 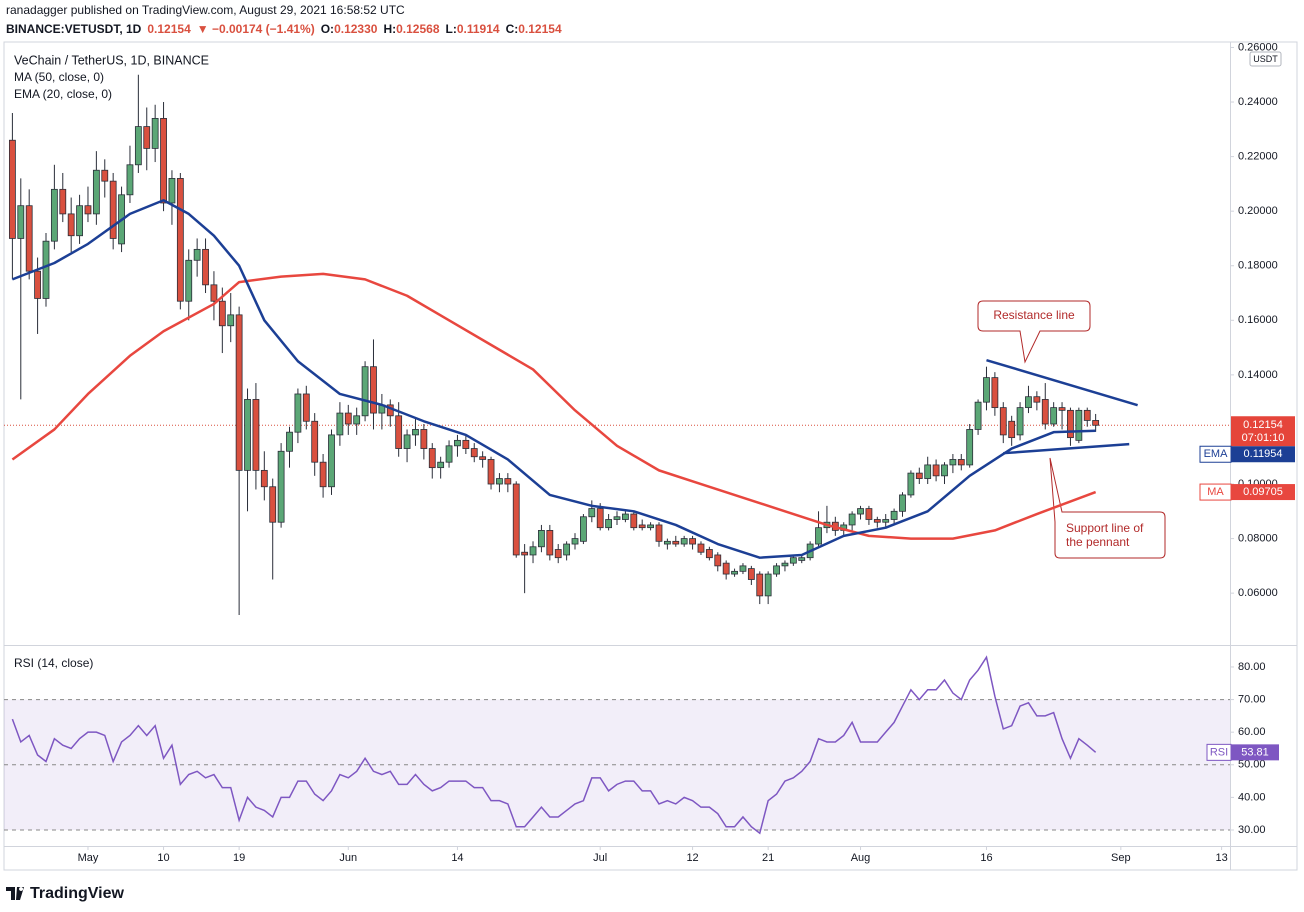 I want to click on x-tick-label: 21, so click(x=768, y=858).